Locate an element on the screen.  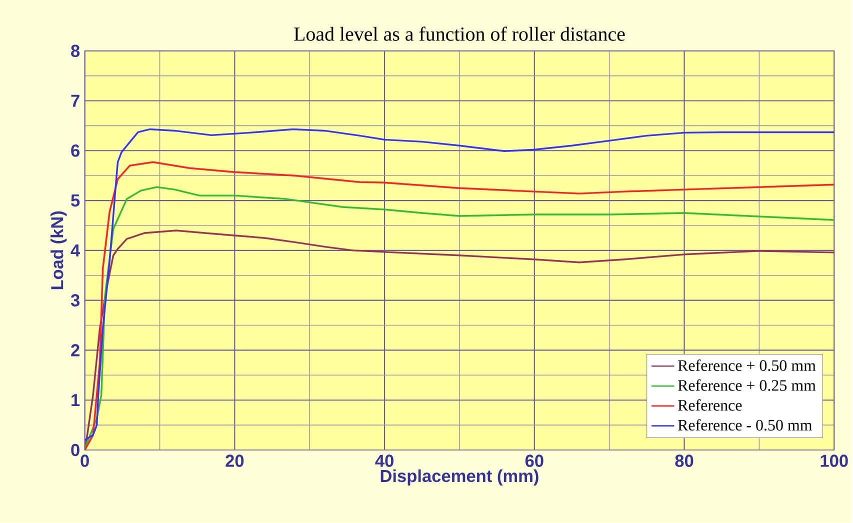
y-tick-label: 1 is located at coordinates (76, 400).